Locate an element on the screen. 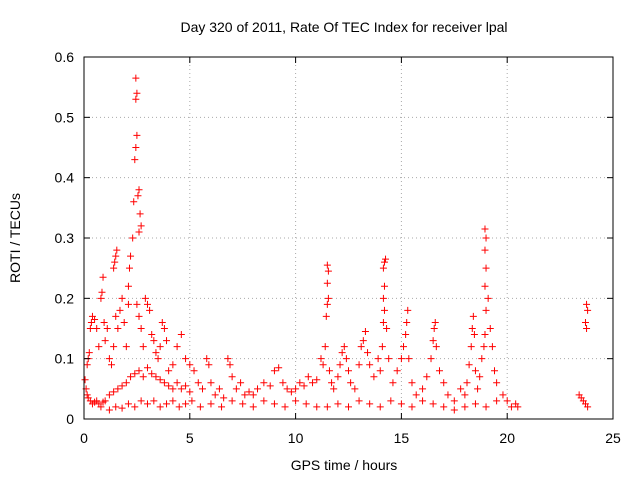  x-axis-label: GPS time / hours is located at coordinates (344, 465).